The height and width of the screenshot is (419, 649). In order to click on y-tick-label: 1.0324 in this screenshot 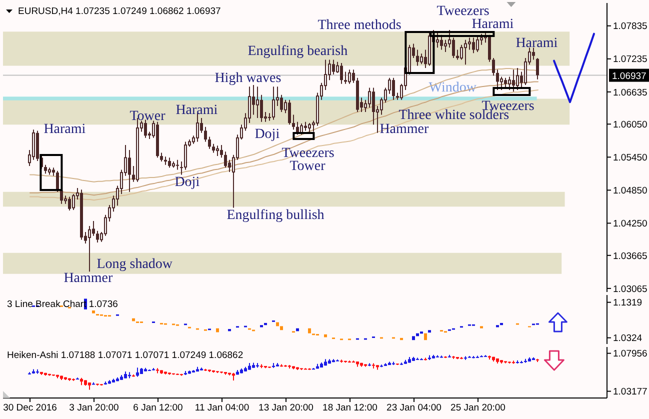, I will do `click(627, 338)`.